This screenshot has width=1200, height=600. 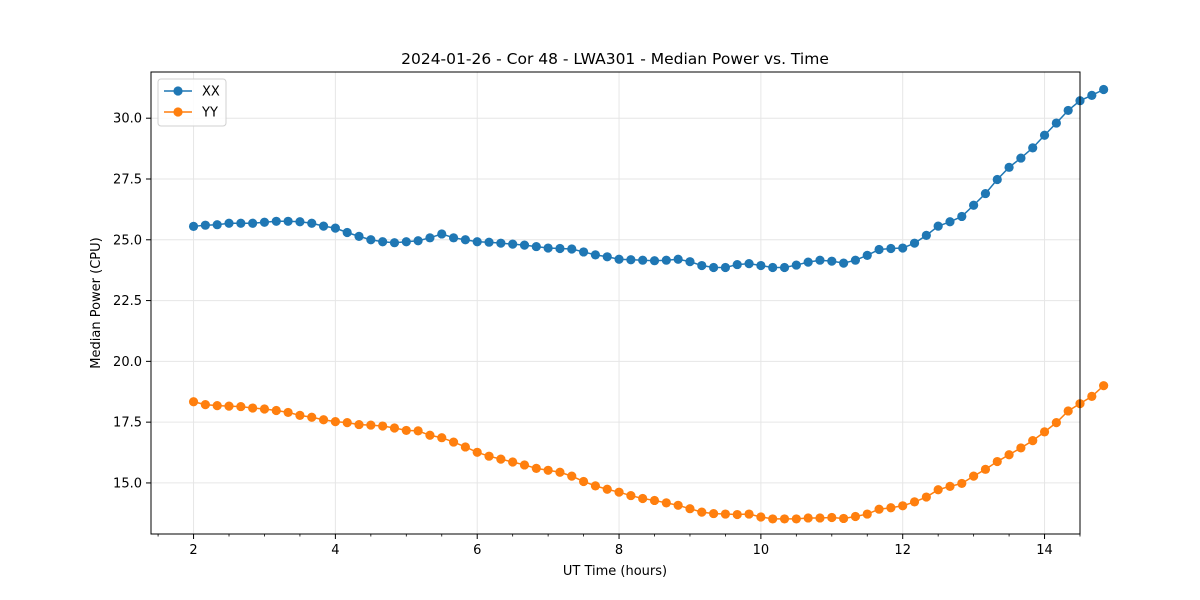 I want to click on x-axis-title: UT Time (hours), so click(x=615, y=571).